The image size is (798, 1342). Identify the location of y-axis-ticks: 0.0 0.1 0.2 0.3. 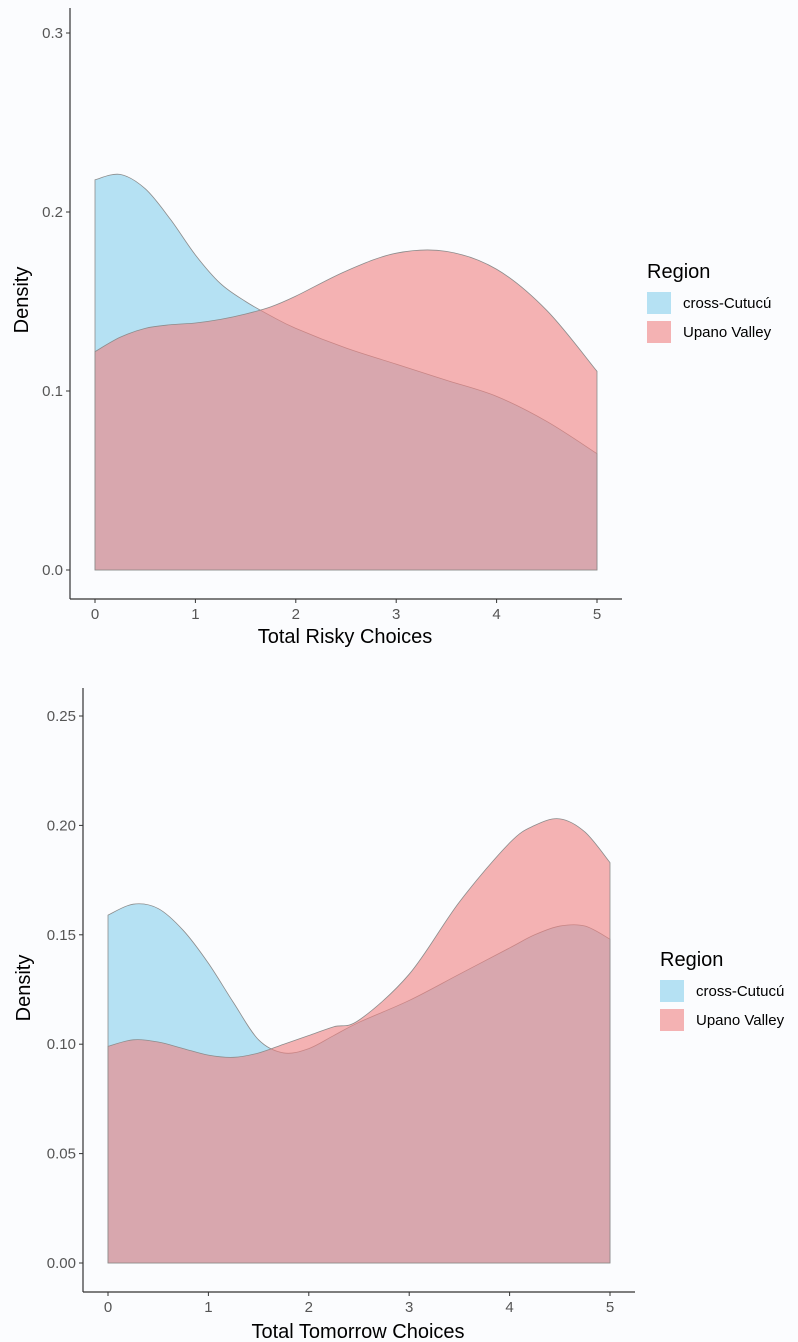
(56, 302).